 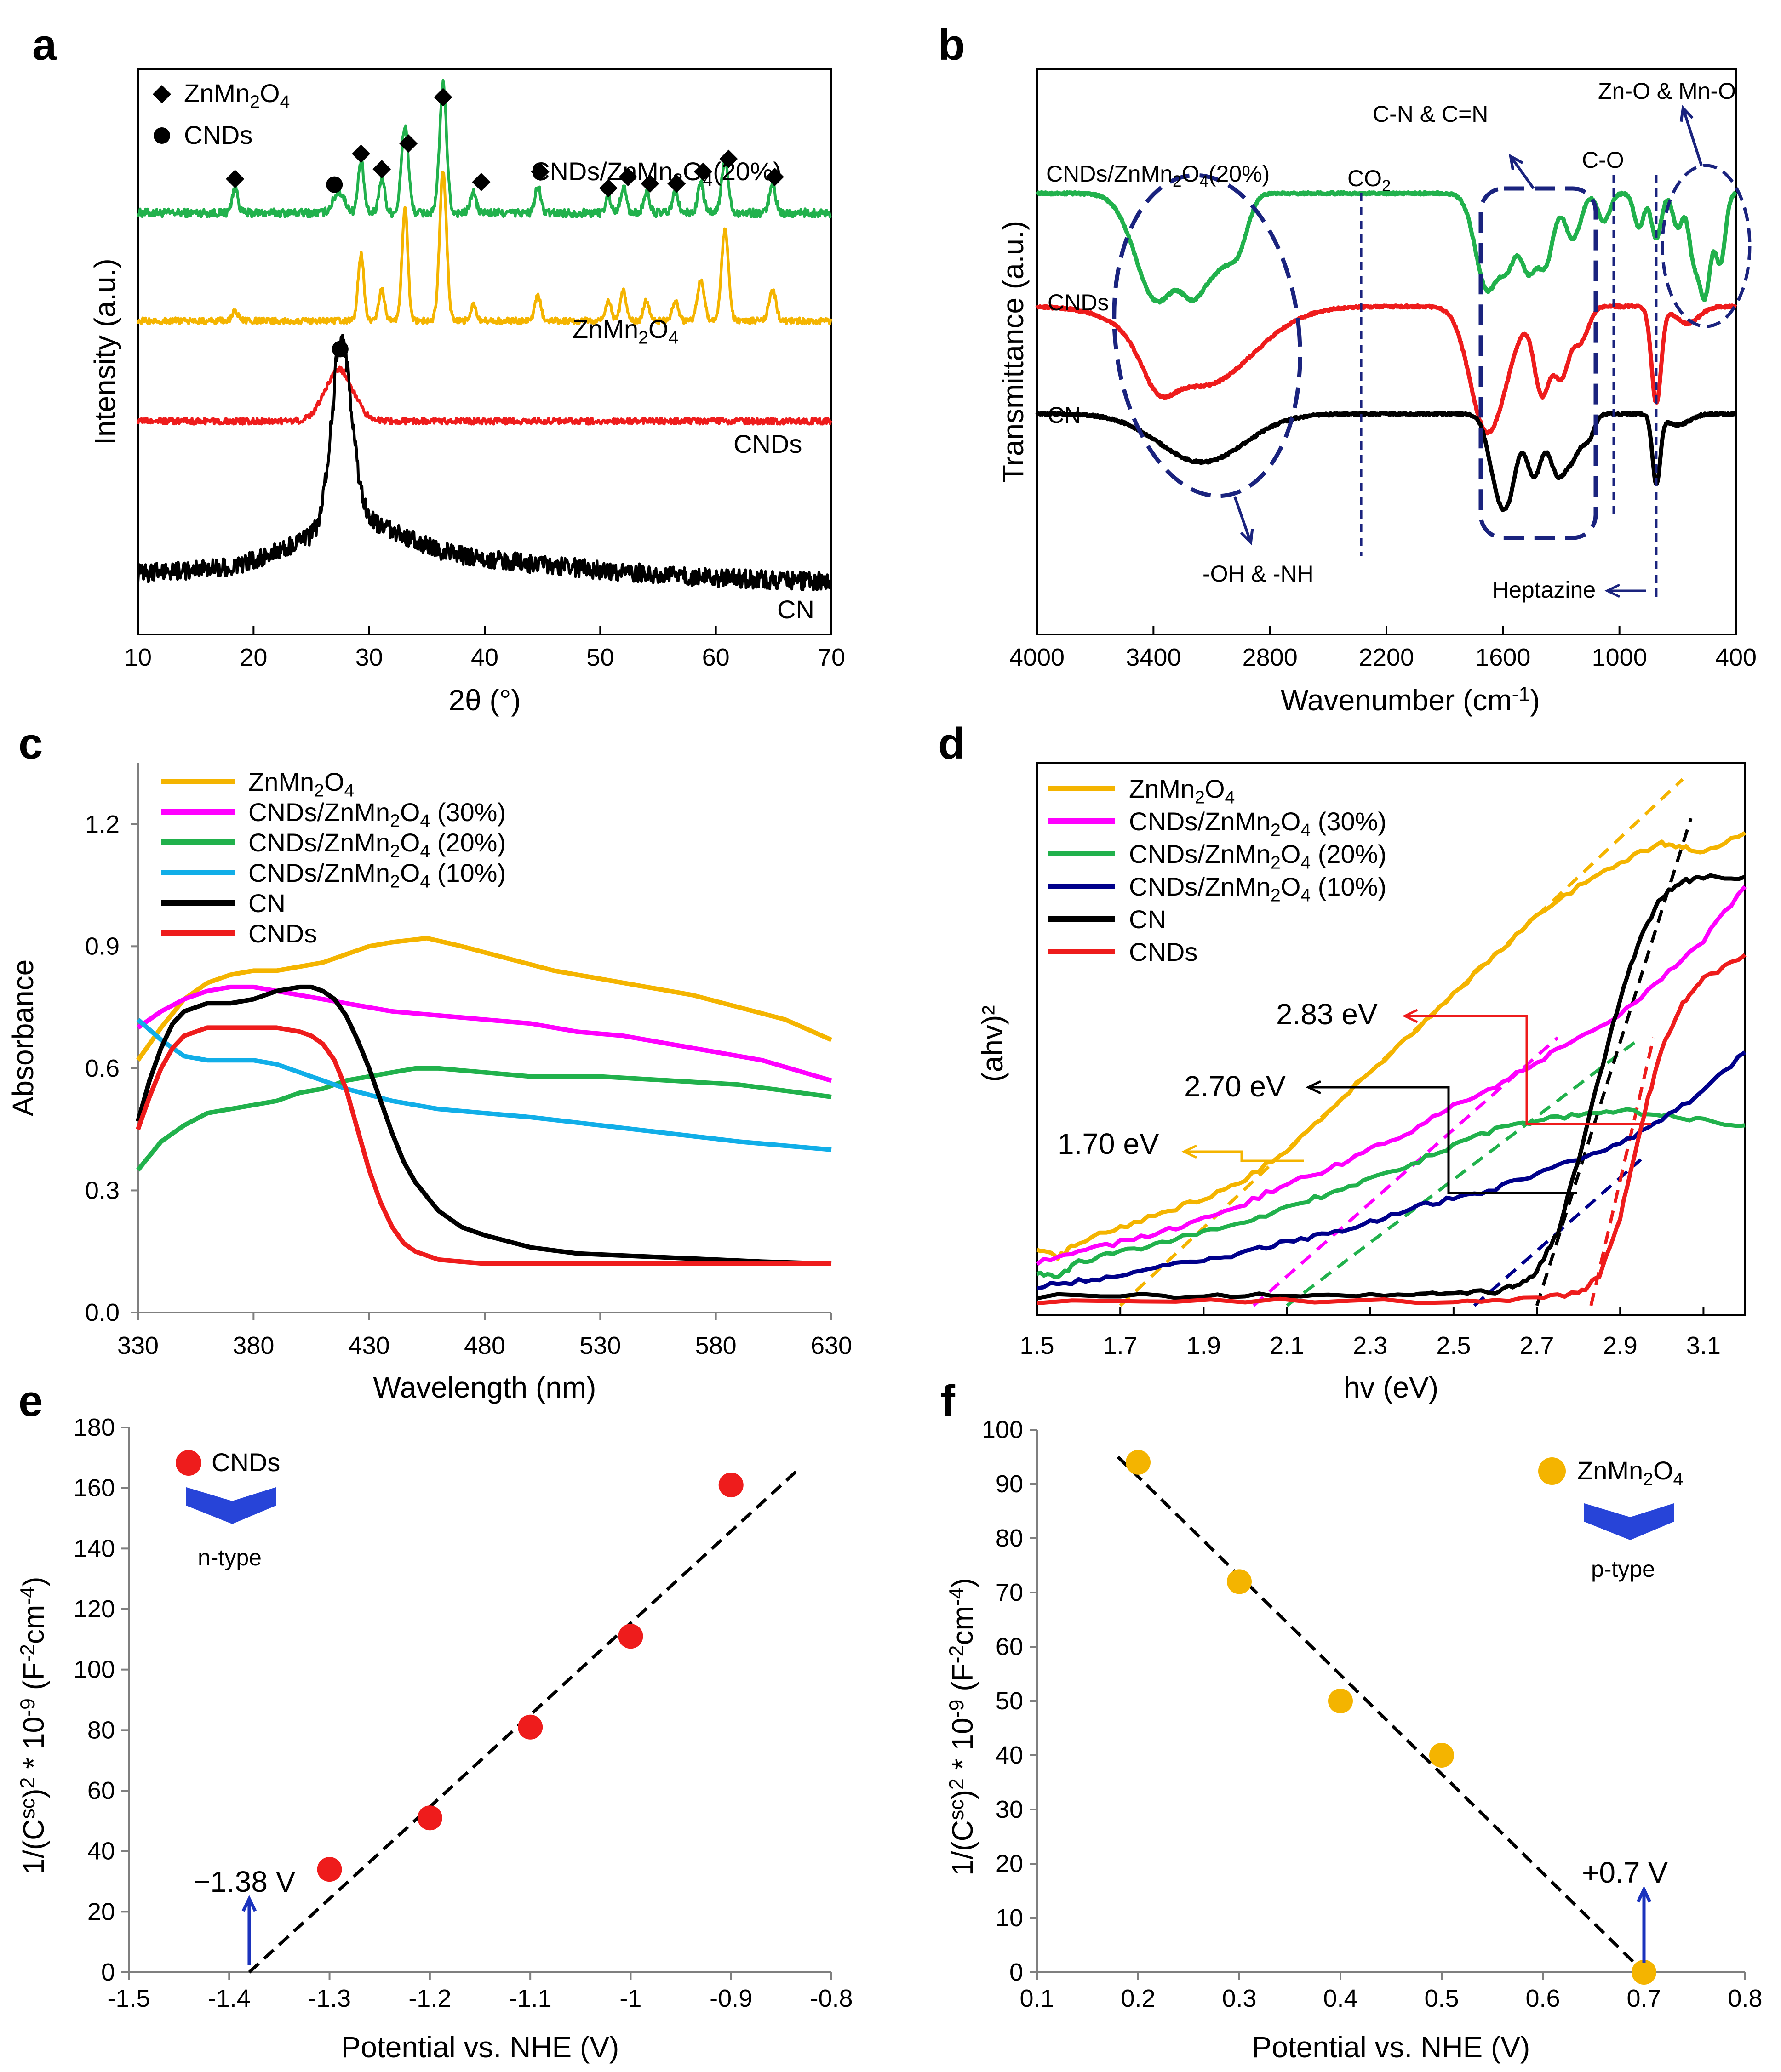 I want to click on x-tick-label: 2.9, so click(x=1620, y=1345).